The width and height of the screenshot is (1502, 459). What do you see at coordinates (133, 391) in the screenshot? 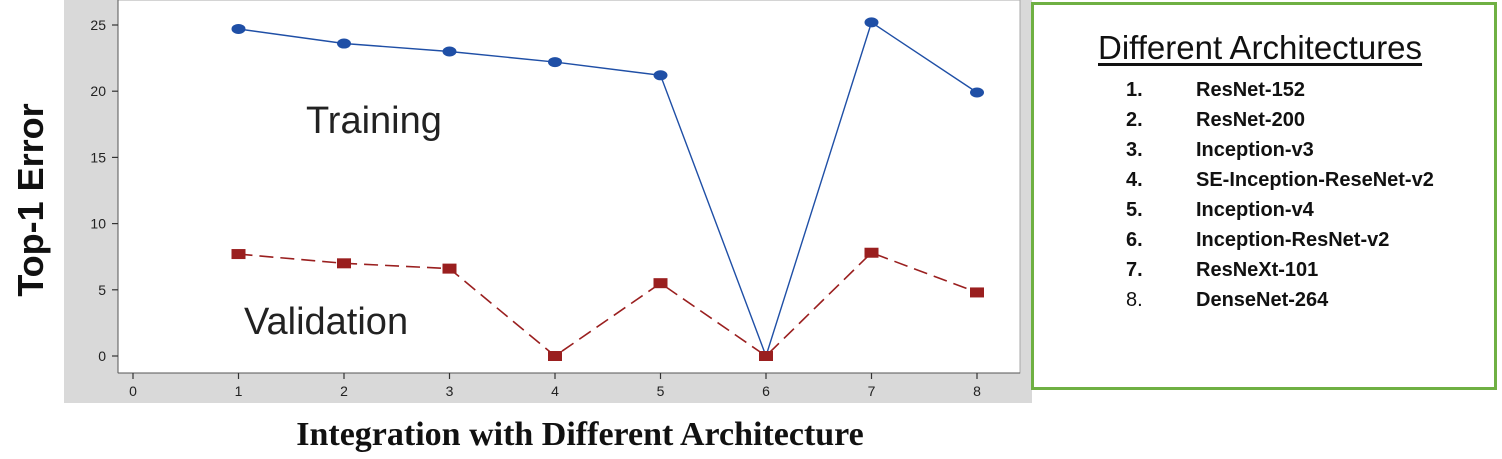
I see `x-tick-label: 0` at bounding box center [133, 391].